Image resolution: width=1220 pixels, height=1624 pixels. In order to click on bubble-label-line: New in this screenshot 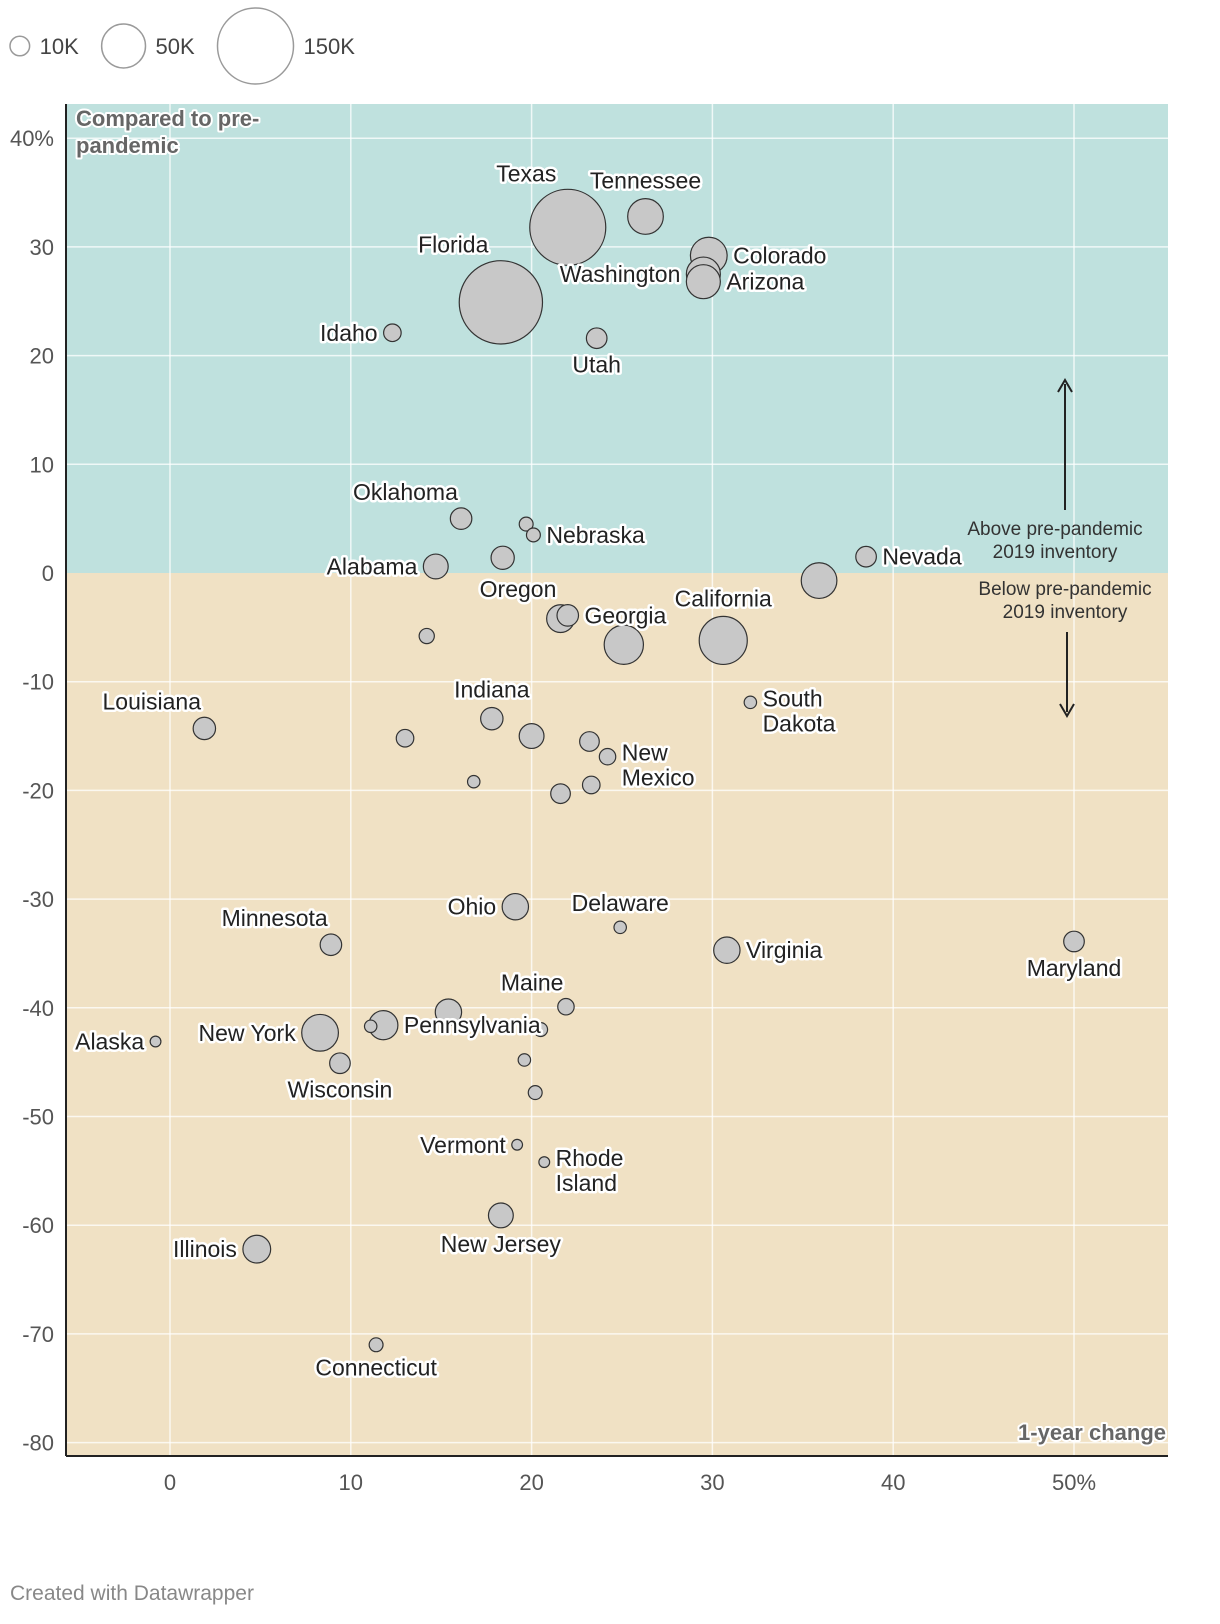, I will do `click(645, 753)`.